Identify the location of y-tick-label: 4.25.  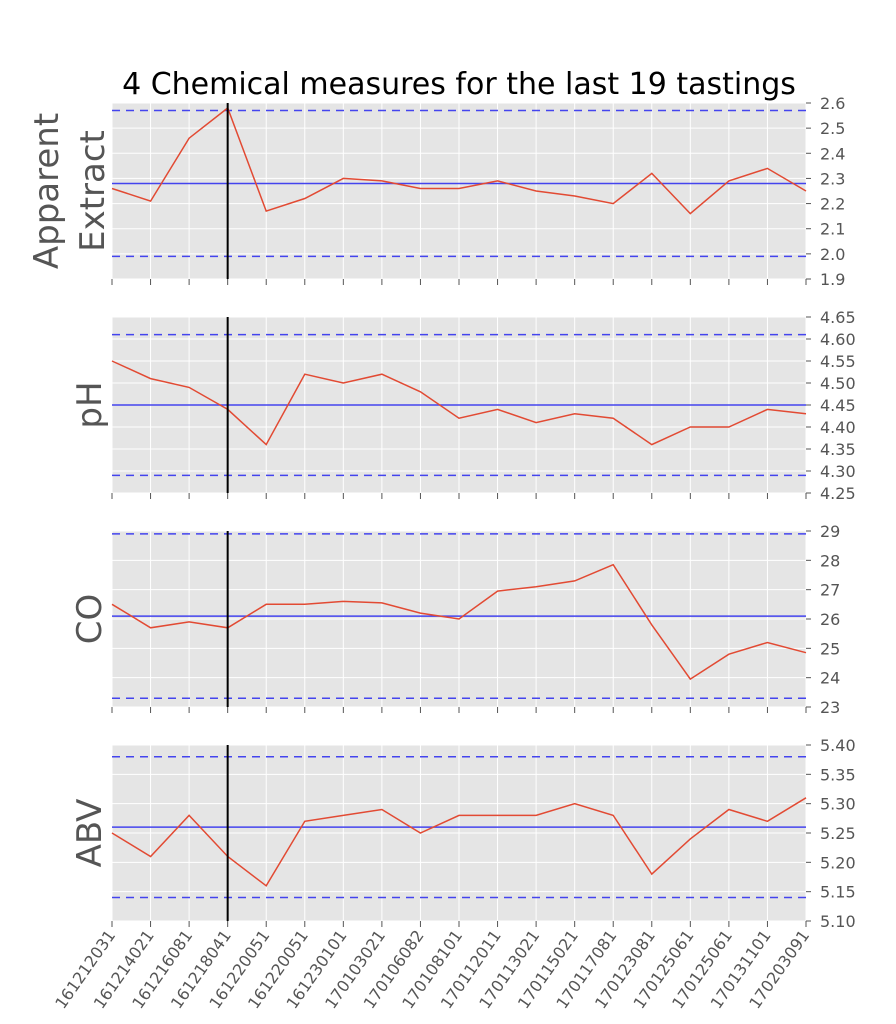
(838, 493).